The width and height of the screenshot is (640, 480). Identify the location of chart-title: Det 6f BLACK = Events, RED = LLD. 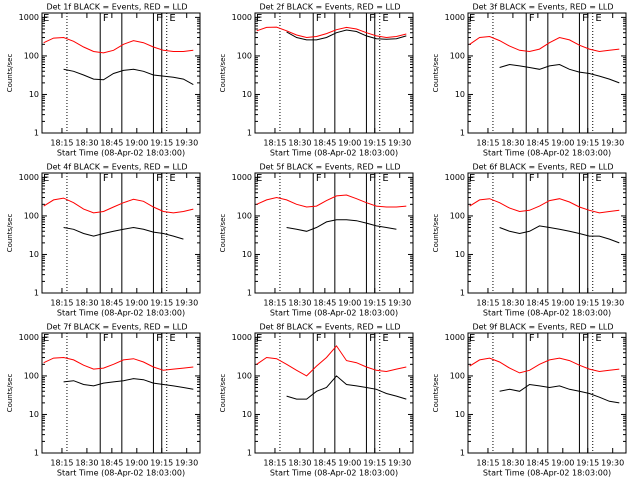
(542, 167).